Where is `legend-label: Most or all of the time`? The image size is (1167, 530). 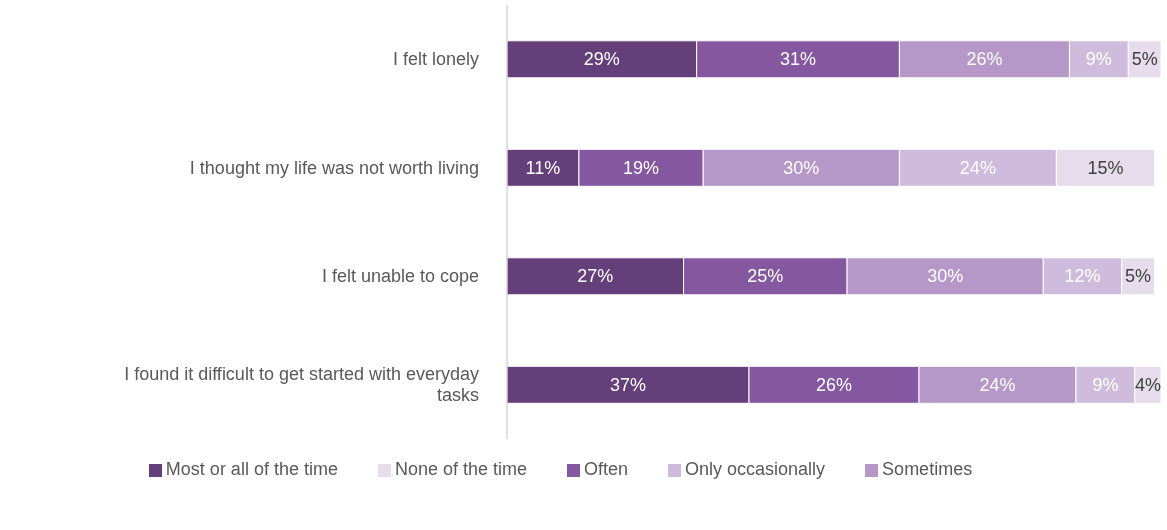
legend-label: Most or all of the time is located at coordinates (251, 469).